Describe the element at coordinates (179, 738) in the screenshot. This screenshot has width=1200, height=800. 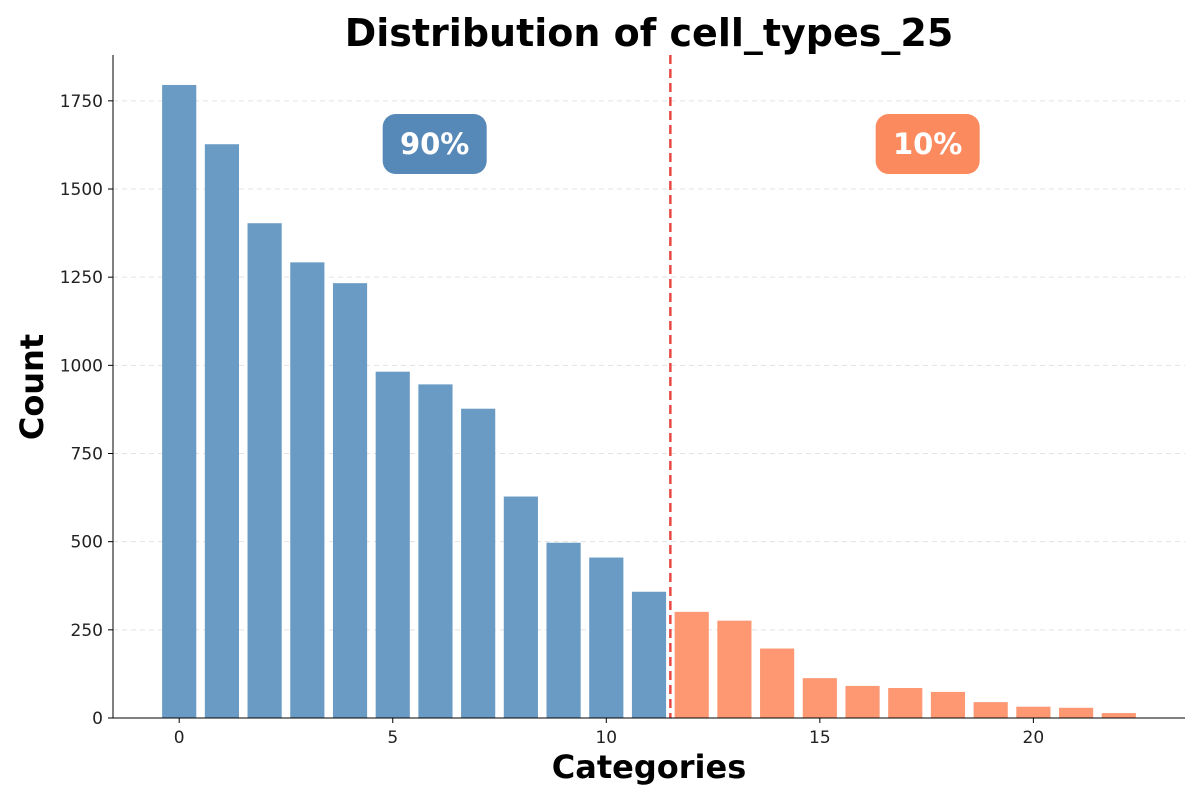
I see `x-tick-label: 0` at that location.